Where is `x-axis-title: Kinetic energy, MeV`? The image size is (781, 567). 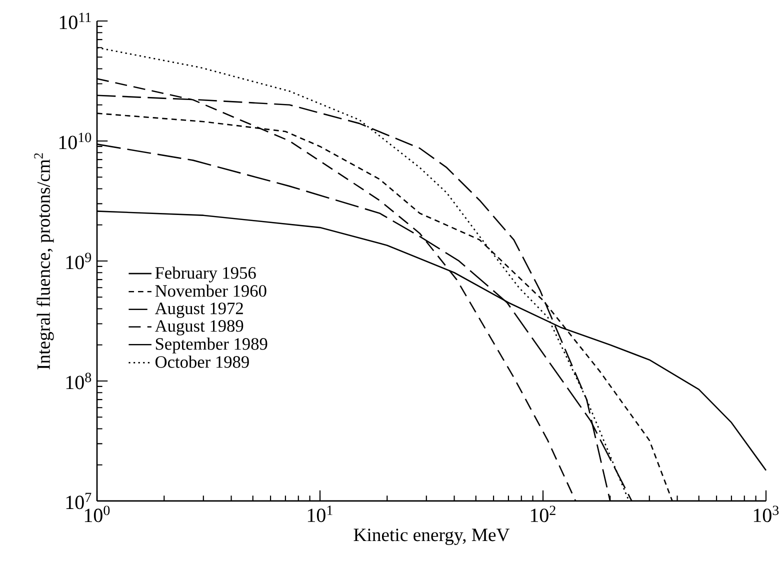 x-axis-title: Kinetic energy, MeV is located at coordinates (432, 537).